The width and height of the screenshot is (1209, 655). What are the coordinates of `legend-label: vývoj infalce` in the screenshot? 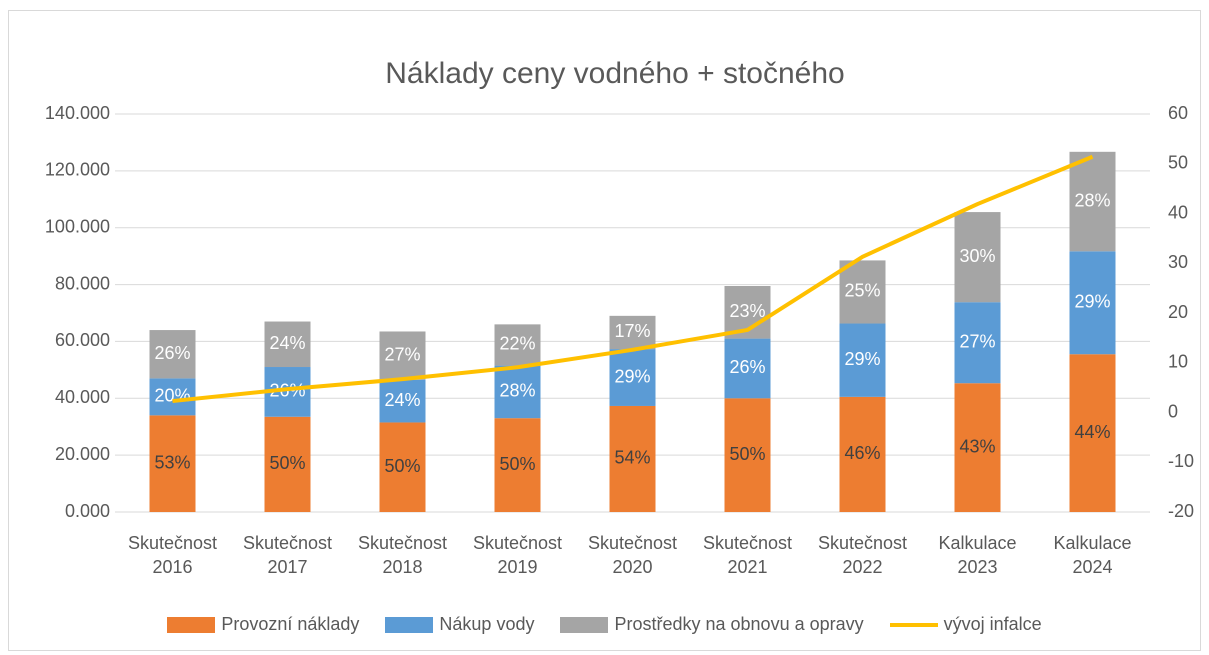 It's located at (992, 624).